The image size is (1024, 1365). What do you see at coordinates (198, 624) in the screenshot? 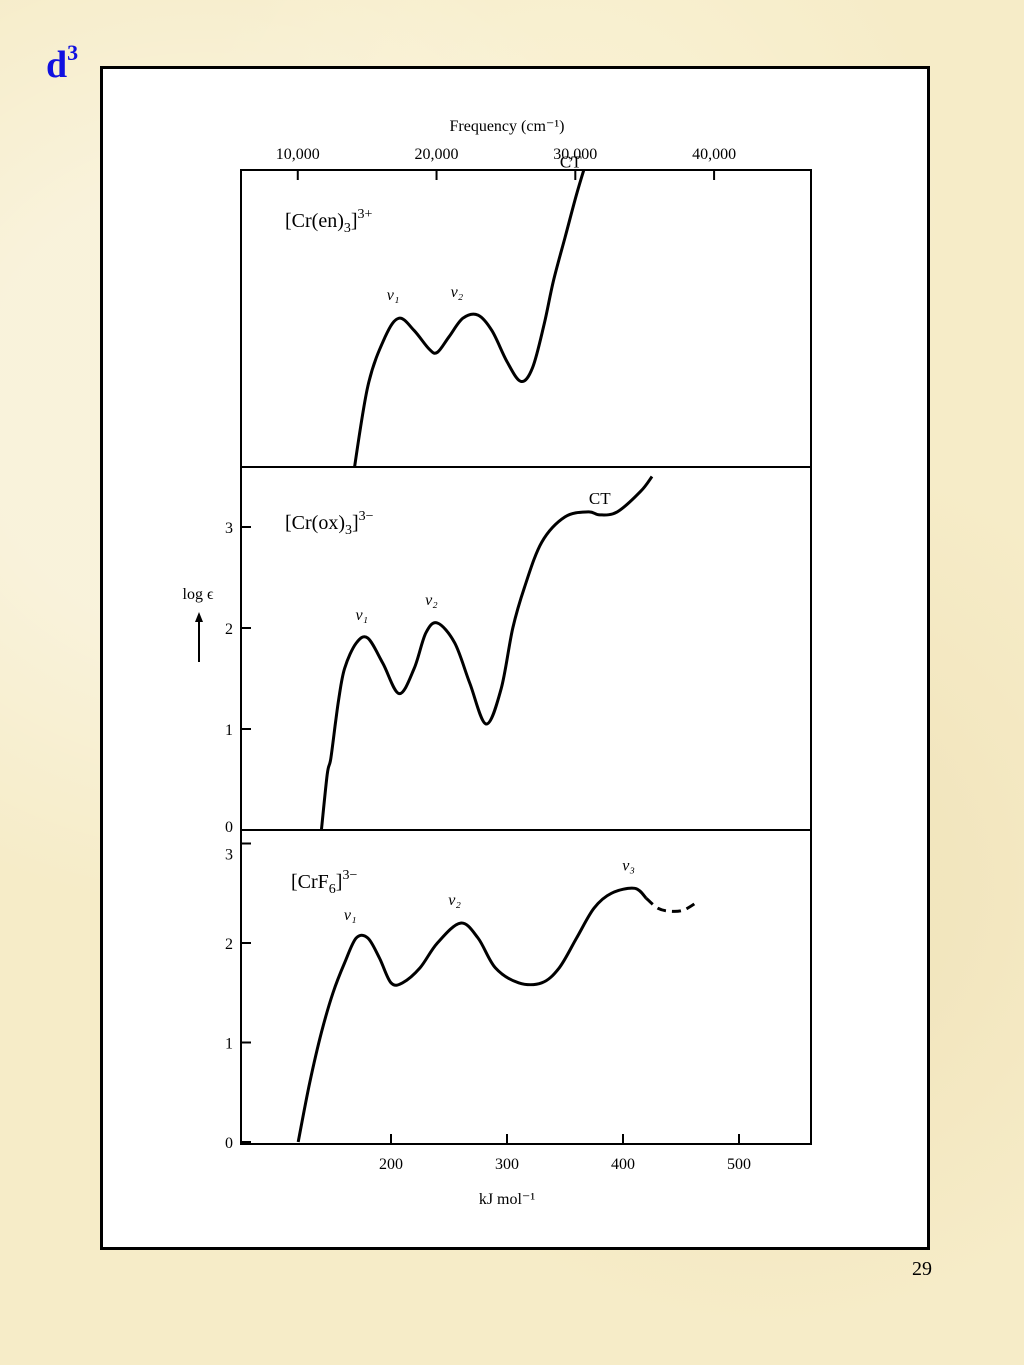
I see `ylabel-group: log ϵ` at bounding box center [198, 624].